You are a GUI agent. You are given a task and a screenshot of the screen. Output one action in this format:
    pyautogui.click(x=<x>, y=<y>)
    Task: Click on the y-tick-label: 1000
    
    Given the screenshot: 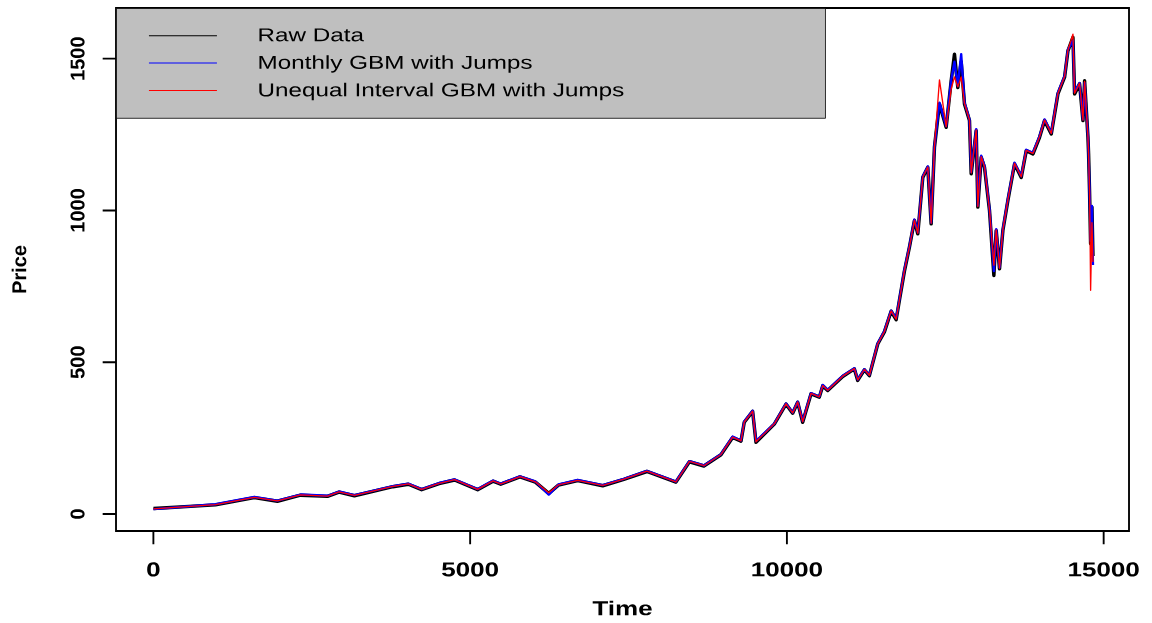 What is the action you would take?
    pyautogui.click(x=77, y=210)
    